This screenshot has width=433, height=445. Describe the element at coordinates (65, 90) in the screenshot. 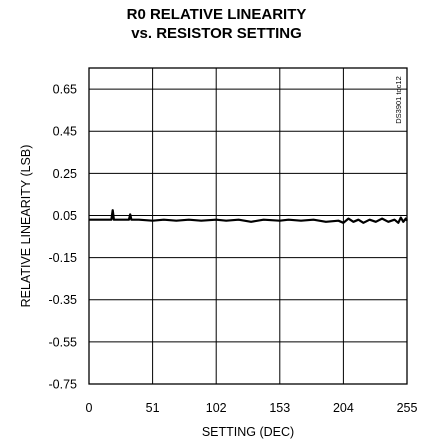

I see `y-tick-label: 0.65` at that location.